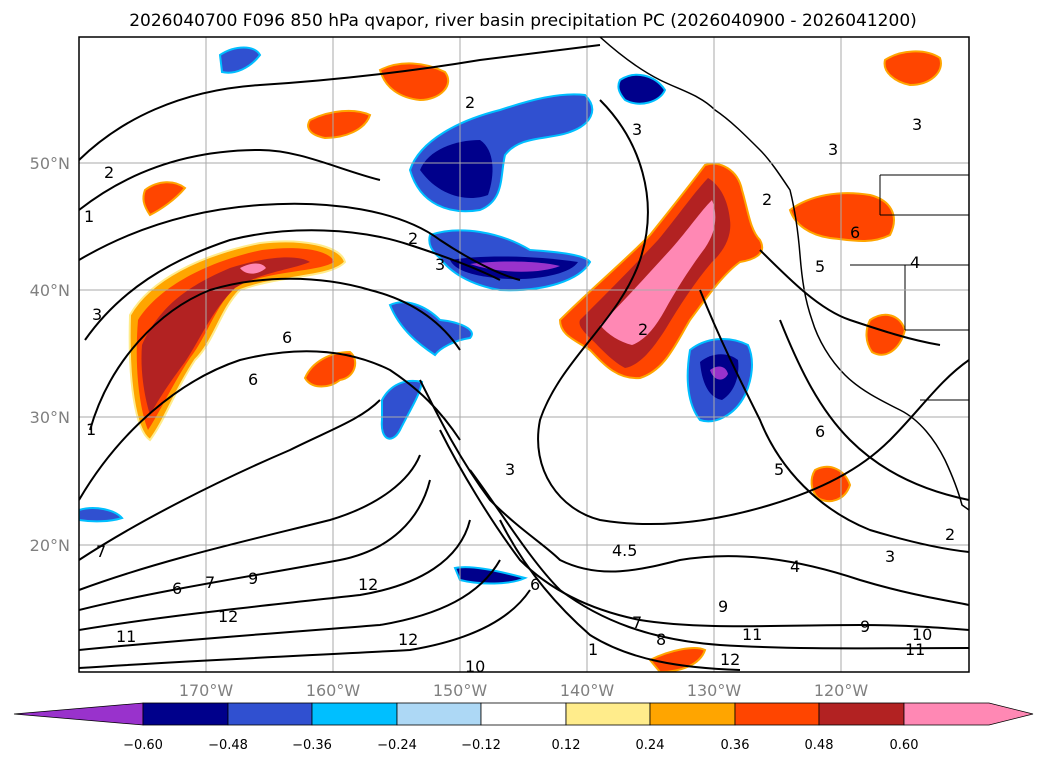 Image resolution: width=1047 pixels, height=765 pixels. Describe the element at coordinates (968, 714) in the screenshot. I see `colorbar-extend-over` at that location.